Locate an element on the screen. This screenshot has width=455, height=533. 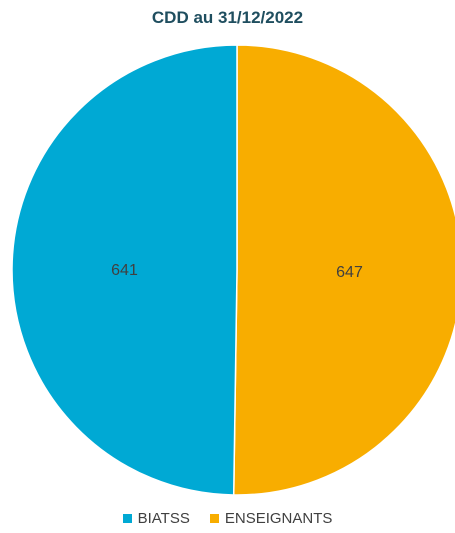
legend-swatch-biatss is located at coordinates (127, 518).